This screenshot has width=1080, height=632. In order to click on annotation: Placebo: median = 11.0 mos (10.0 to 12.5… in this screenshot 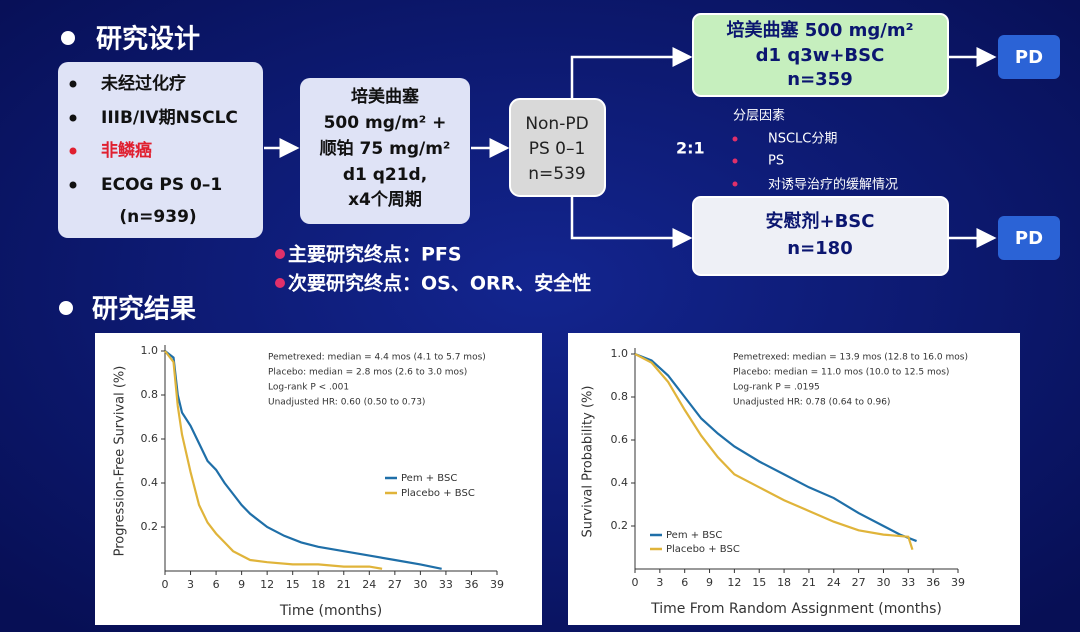, I will do `click(841, 373)`.